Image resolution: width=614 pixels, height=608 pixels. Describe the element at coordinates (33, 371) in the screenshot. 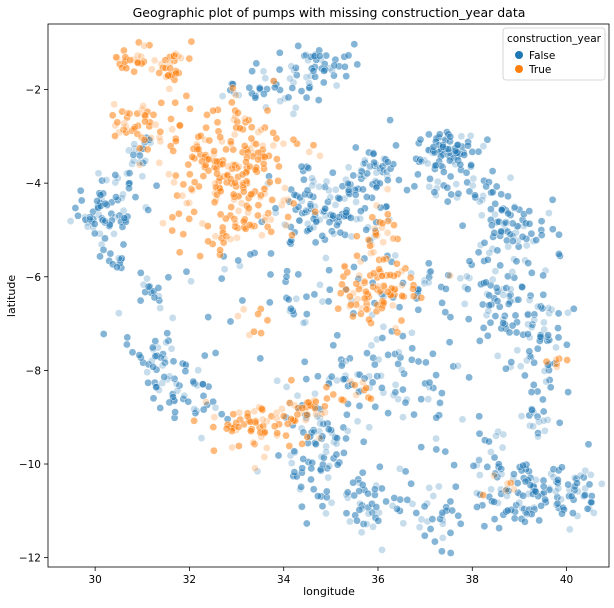

I see `y-tick-label: −8` at that location.